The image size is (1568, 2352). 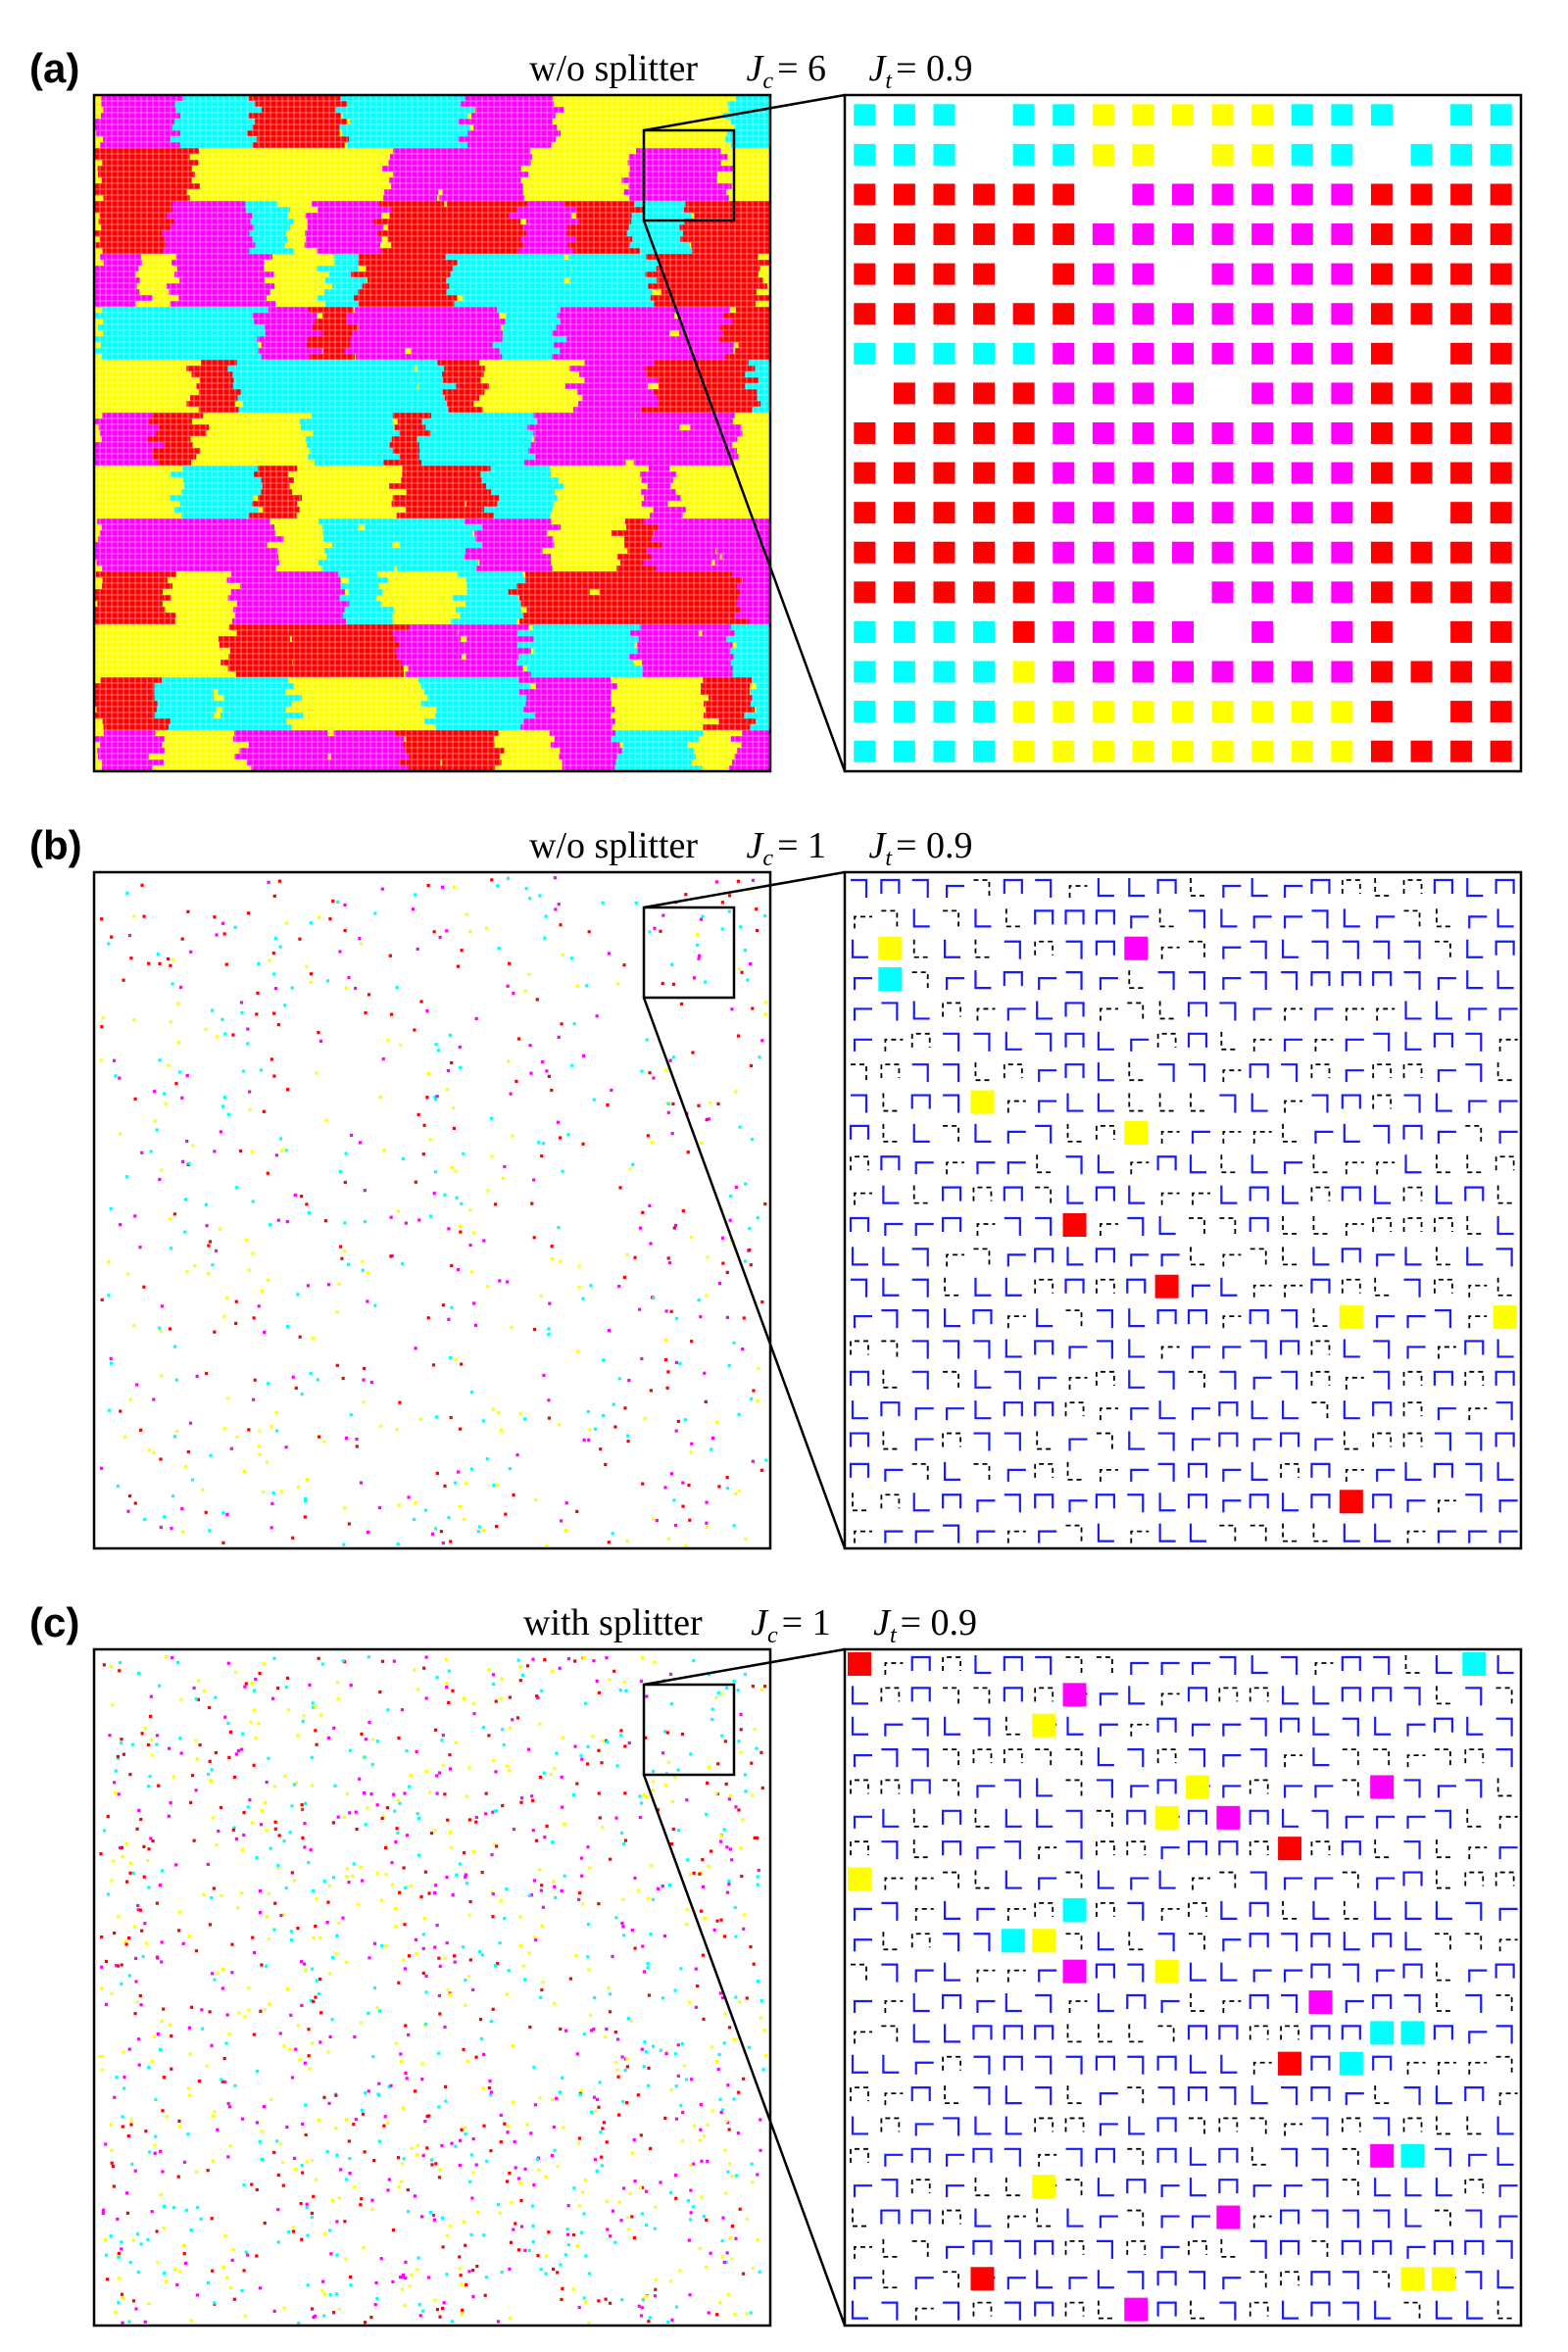 What do you see at coordinates (1381, 672) in the screenshot?
I see `site-square` at bounding box center [1381, 672].